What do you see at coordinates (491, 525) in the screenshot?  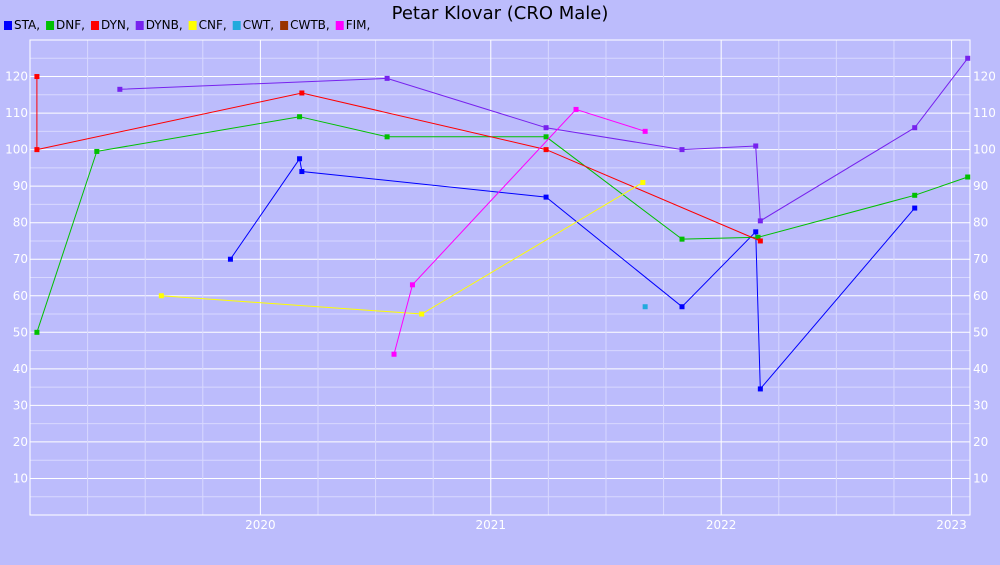 I see `x-tick-label: 2021` at bounding box center [491, 525].